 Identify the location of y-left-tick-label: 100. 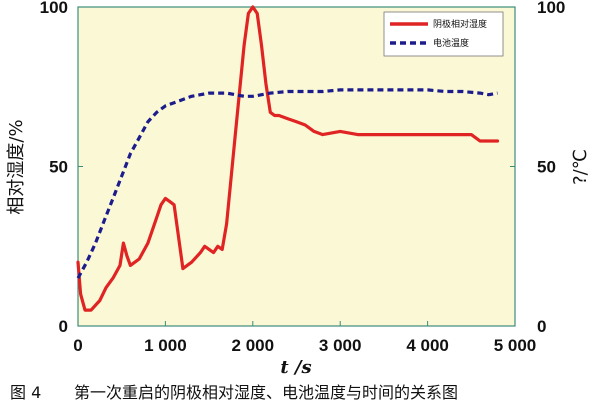
(54, 8).